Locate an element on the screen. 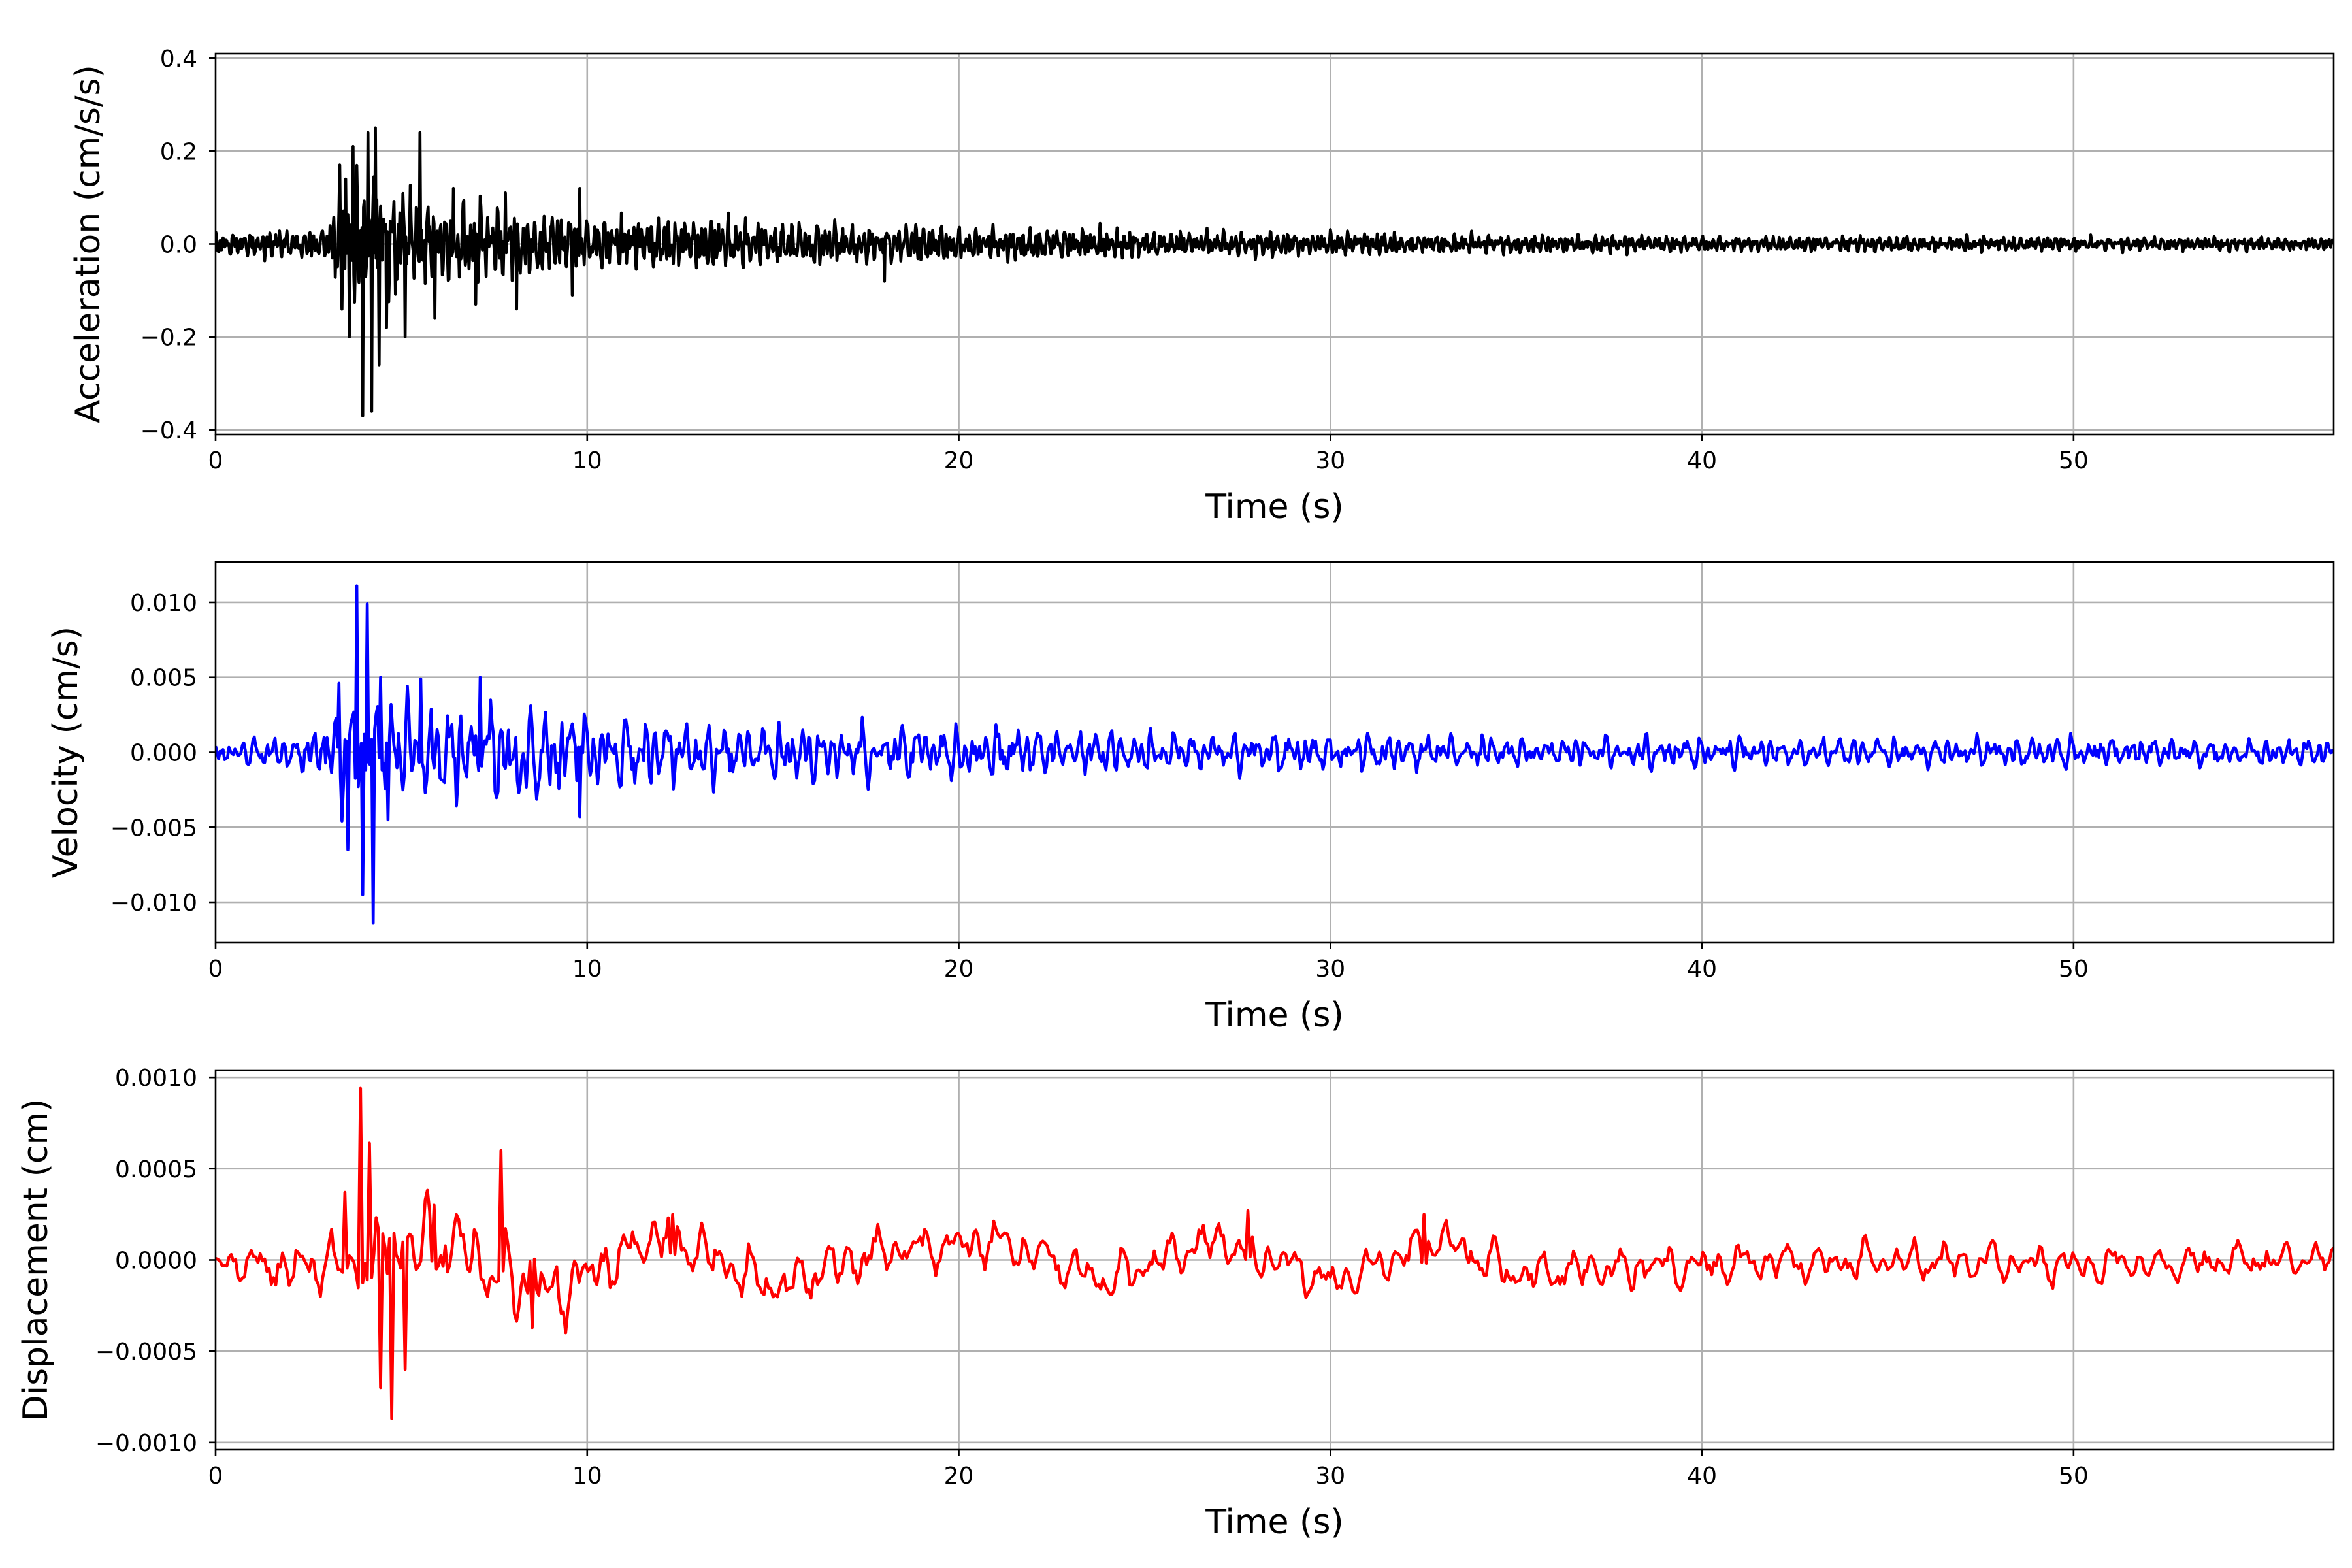  acceleration-x-tick-label-5: 50 is located at coordinates (2074, 461).